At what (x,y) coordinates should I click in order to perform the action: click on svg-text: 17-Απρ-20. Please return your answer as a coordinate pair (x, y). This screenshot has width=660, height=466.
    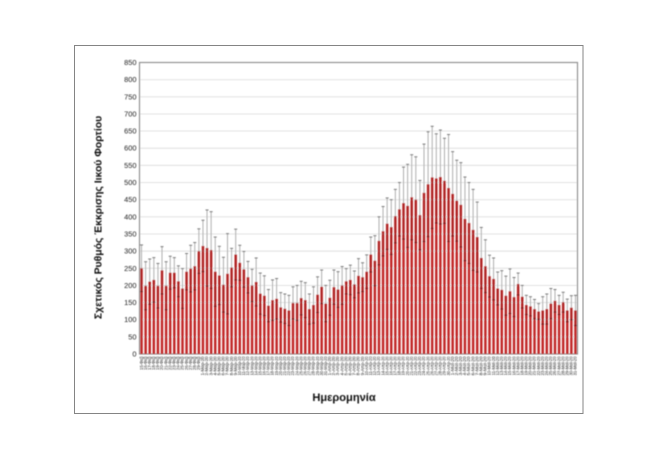
    Looking at the image, I should click on (395, 365).